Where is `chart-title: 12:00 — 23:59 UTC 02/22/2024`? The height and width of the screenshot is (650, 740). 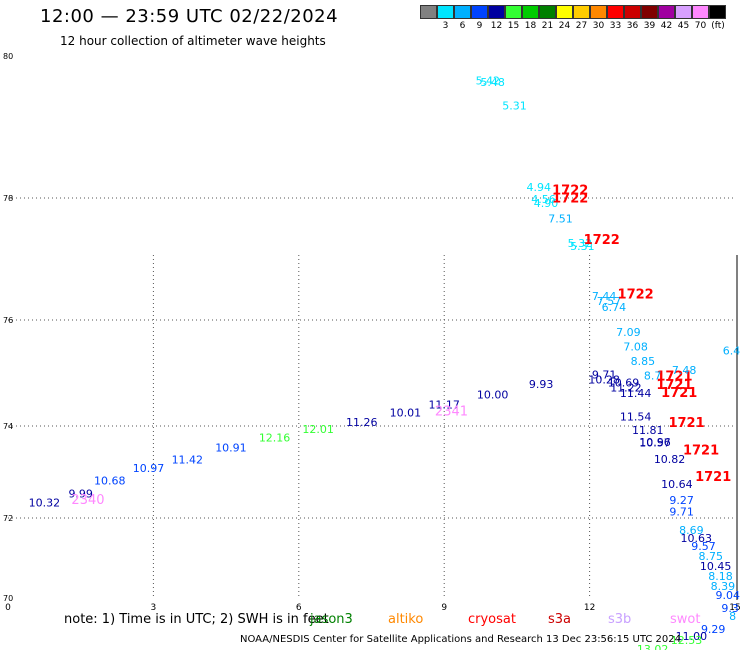
chart-title: 12:00 — 23:59 UTC 02/22/2024 is located at coordinates (189, 16).